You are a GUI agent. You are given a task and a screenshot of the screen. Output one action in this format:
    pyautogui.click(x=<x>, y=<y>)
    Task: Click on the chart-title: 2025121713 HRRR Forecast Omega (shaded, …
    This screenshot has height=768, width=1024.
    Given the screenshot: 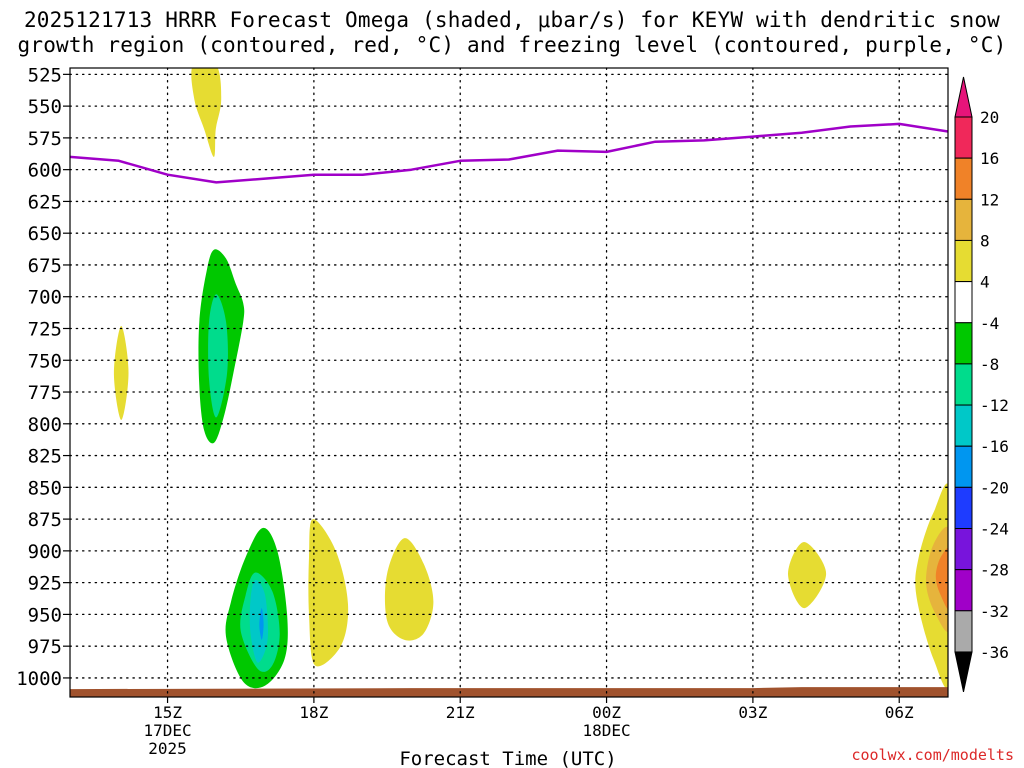 What is the action you would take?
    pyautogui.click(x=512, y=33)
    